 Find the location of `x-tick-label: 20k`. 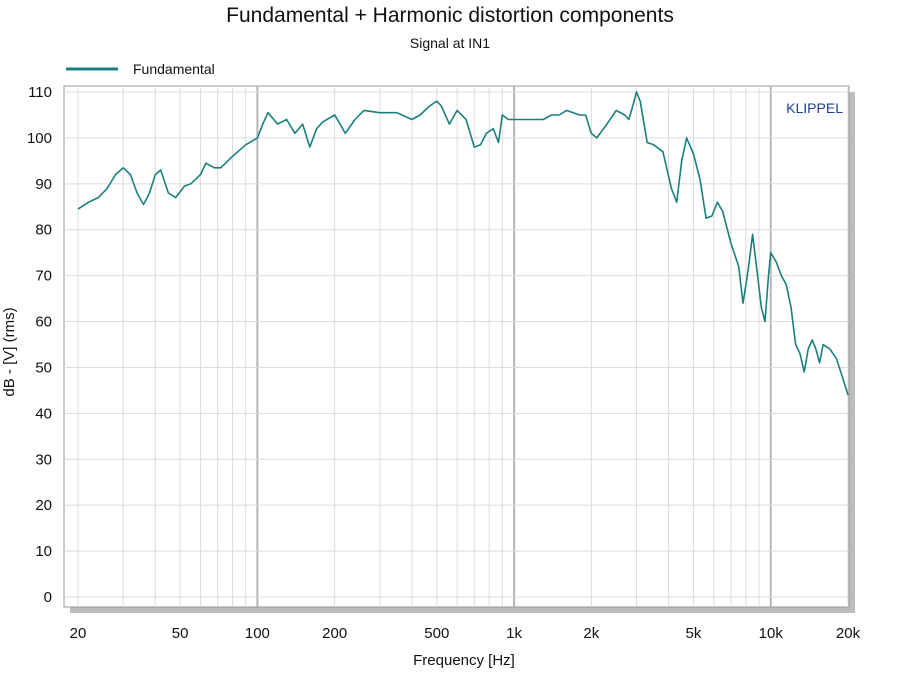

x-tick-label: 20k is located at coordinates (848, 633).